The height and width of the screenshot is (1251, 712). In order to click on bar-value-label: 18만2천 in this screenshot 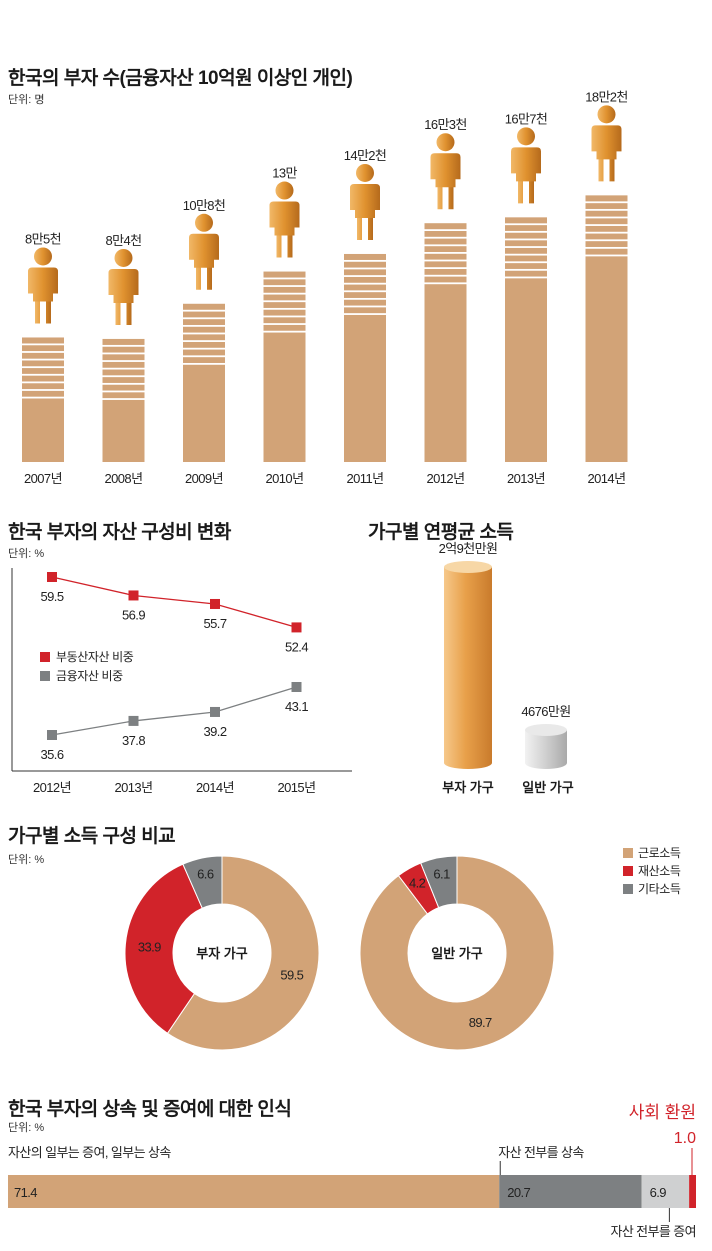, I will do `click(606, 96)`.